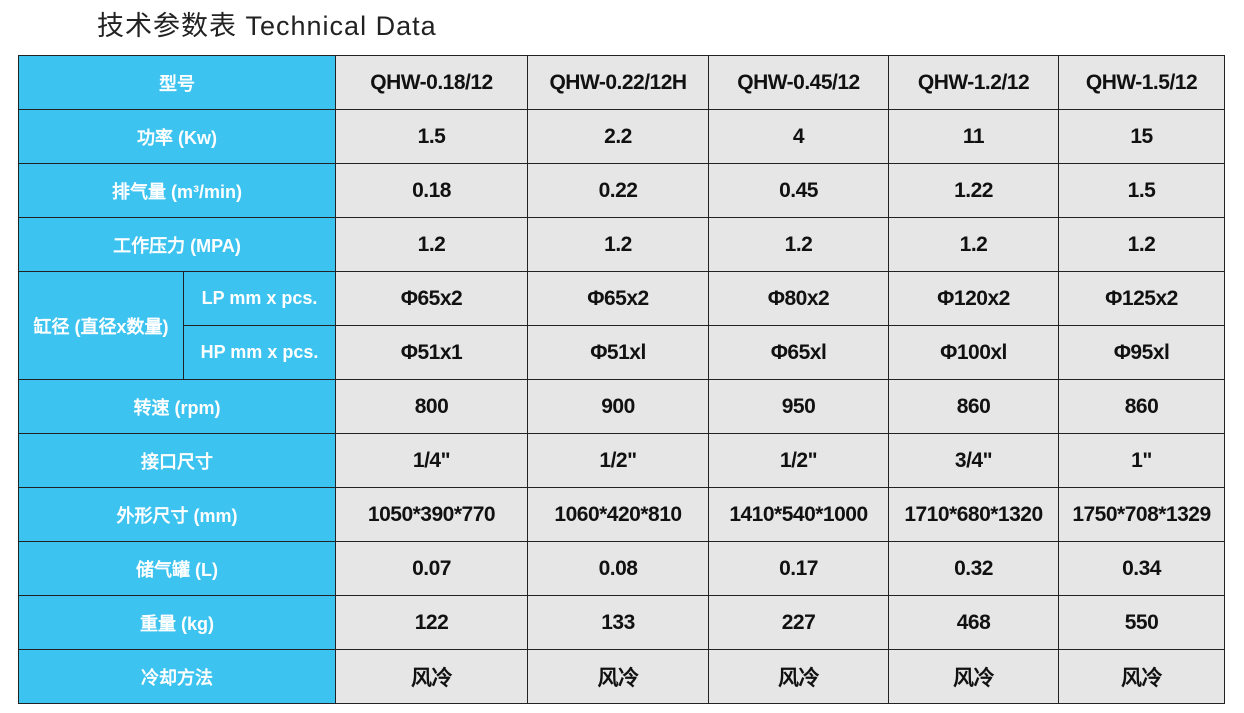 This screenshot has width=1244, height=713. What do you see at coordinates (1141, 82) in the screenshot?
I see `model-name: QHW-1.5/12` at bounding box center [1141, 82].